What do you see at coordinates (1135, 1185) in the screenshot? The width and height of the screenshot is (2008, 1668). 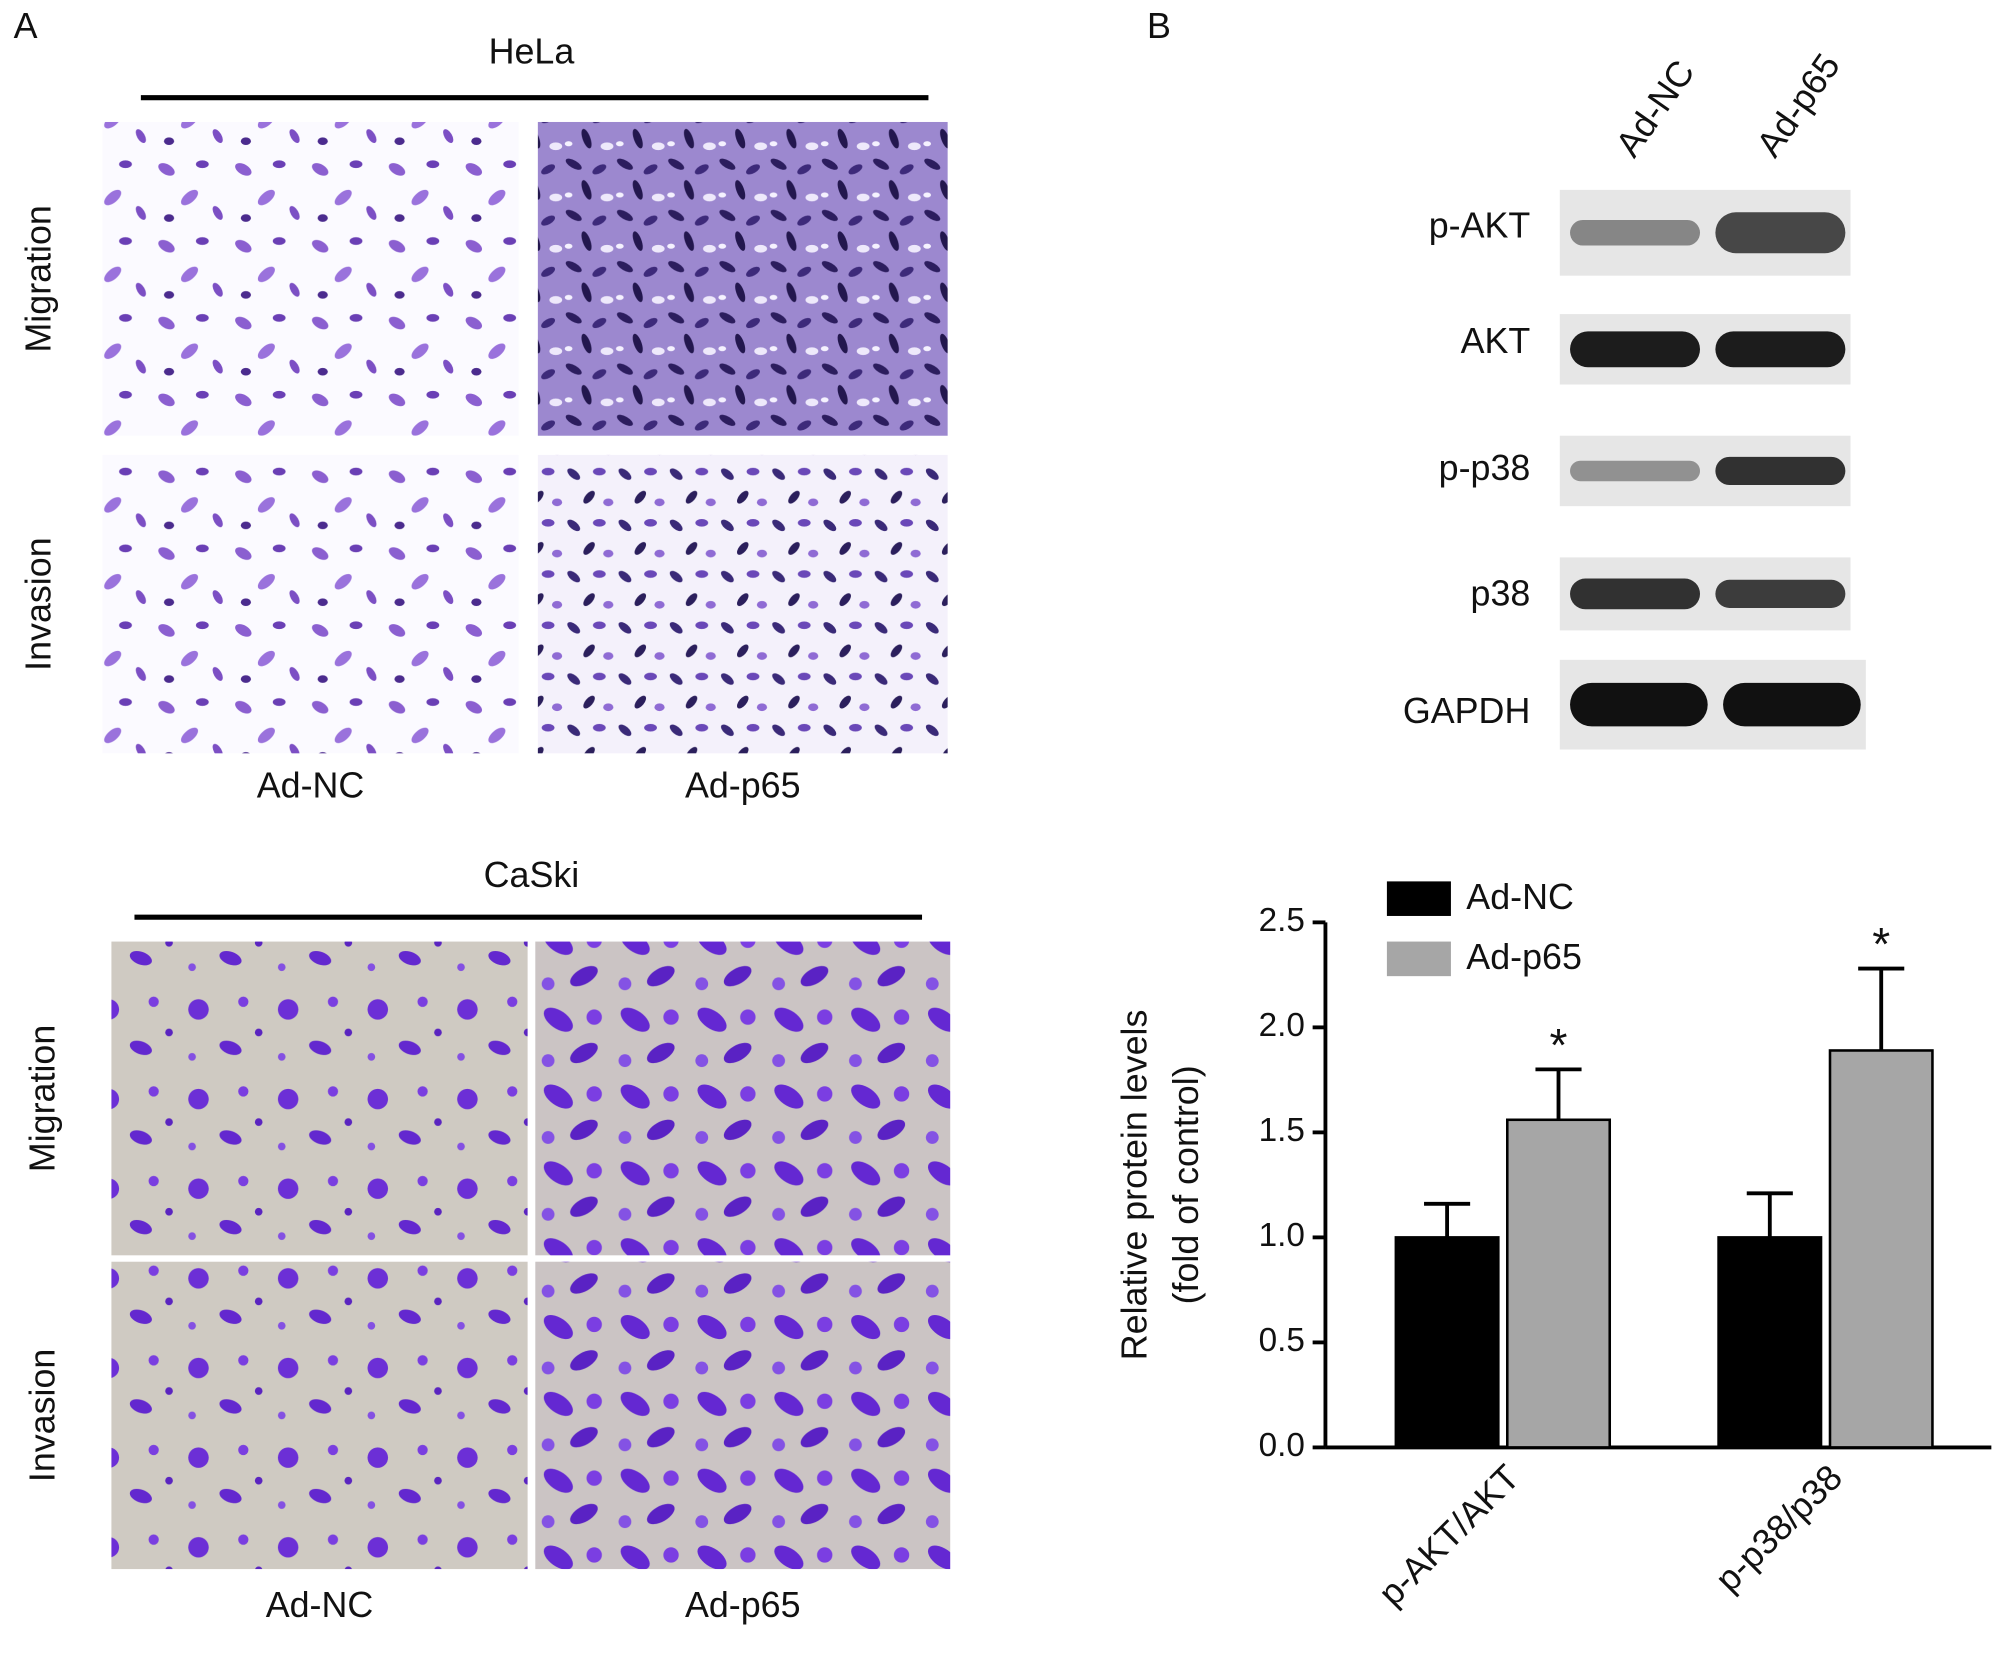 I see `y-axis-label: Relative protein levels` at bounding box center [1135, 1185].